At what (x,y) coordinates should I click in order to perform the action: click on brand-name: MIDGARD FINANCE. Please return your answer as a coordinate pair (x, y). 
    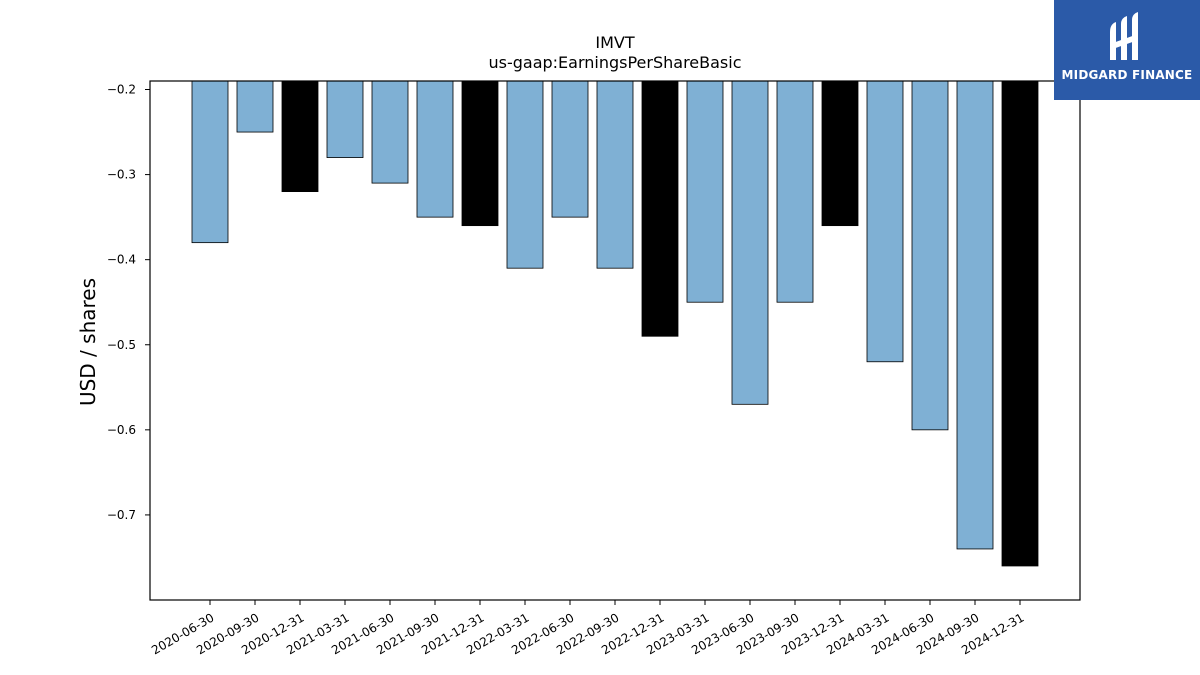
    Looking at the image, I should click on (1127, 75).